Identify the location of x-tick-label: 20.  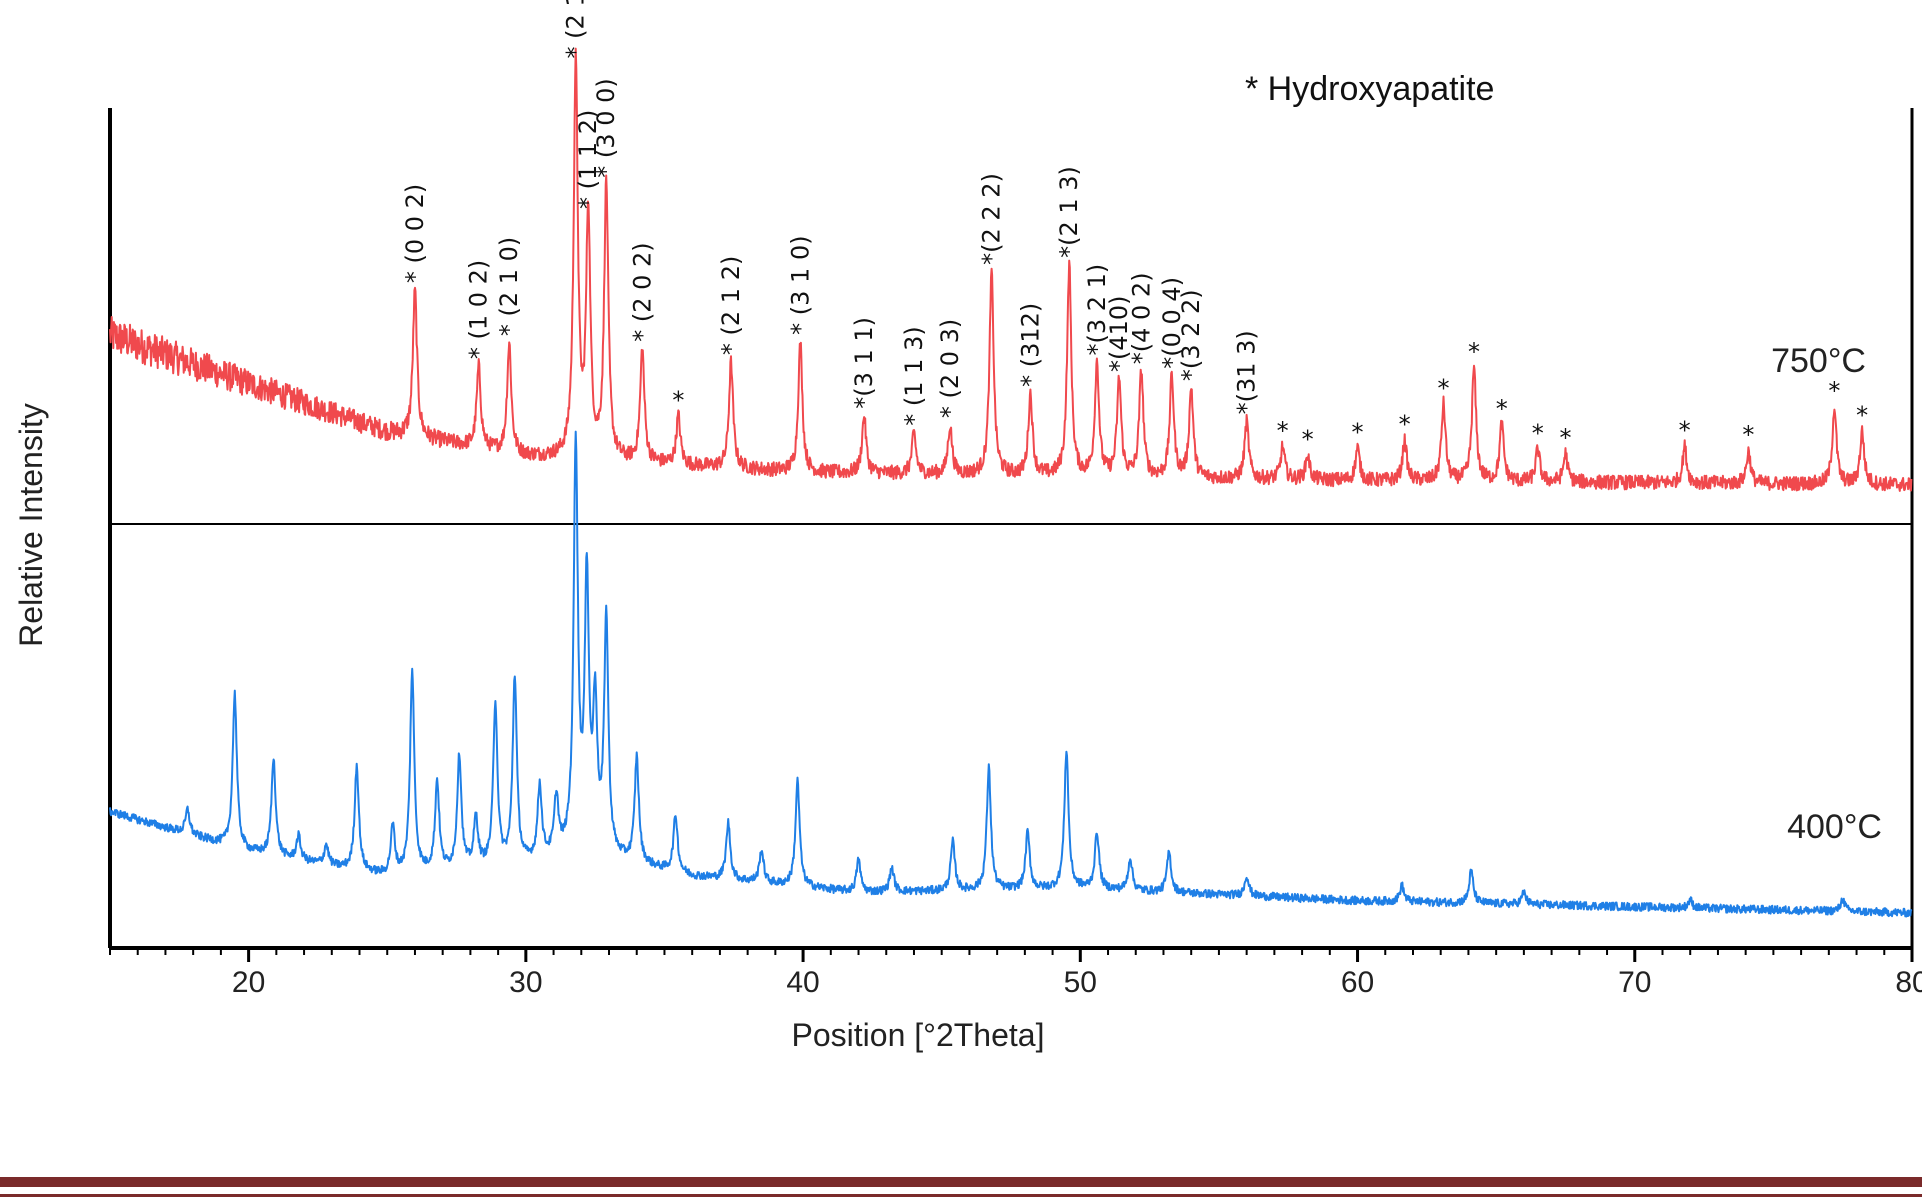
(248, 982).